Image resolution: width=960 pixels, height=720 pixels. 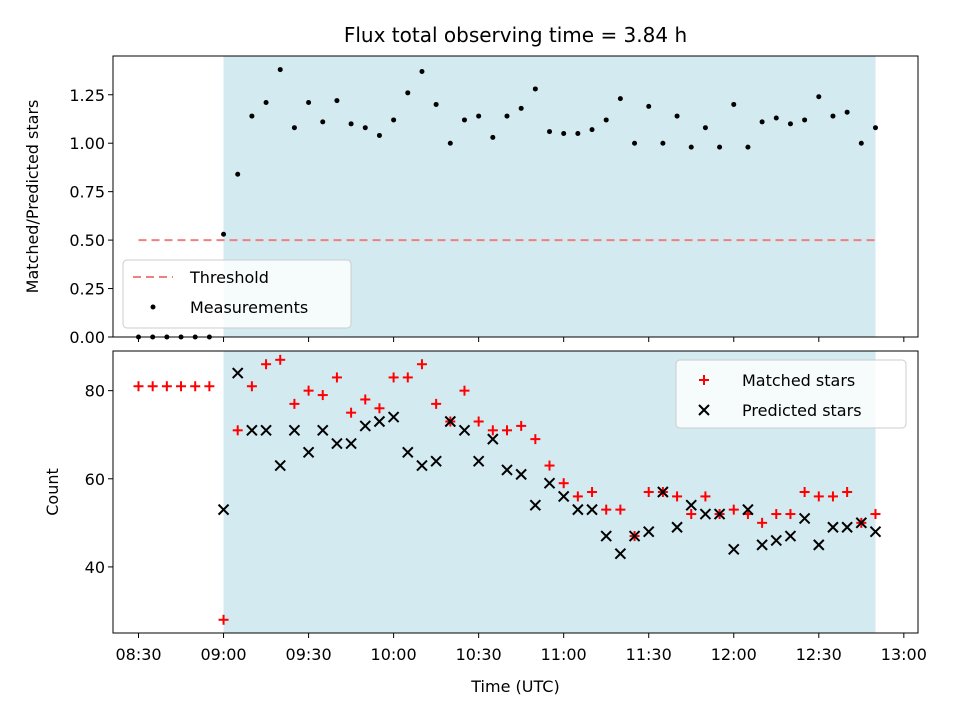 I want to click on x-tick-label: 10:30, so click(x=479, y=654).